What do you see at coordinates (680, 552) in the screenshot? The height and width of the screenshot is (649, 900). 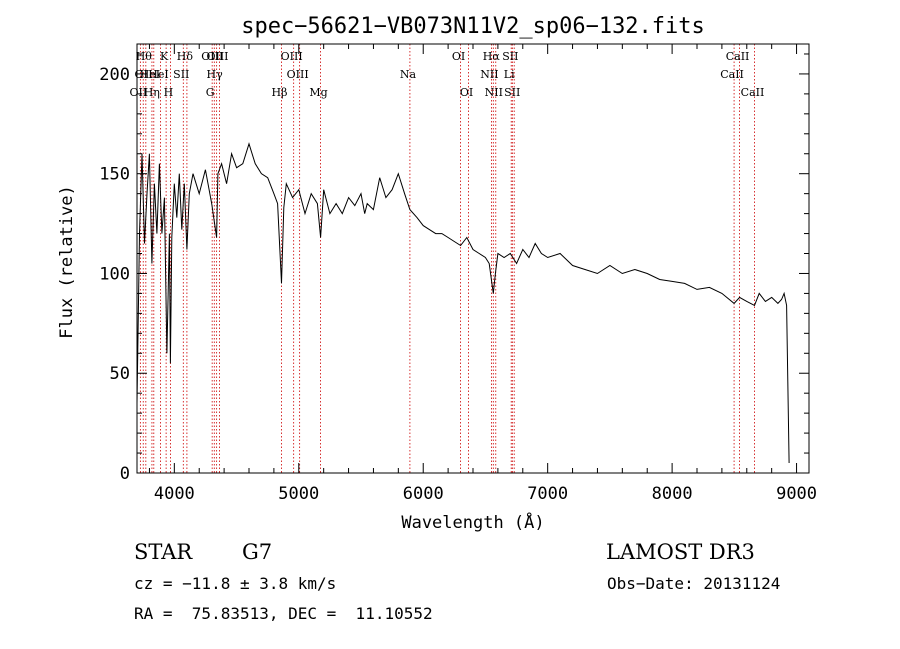 I see `survey-name: LAMOST DR3` at bounding box center [680, 552].